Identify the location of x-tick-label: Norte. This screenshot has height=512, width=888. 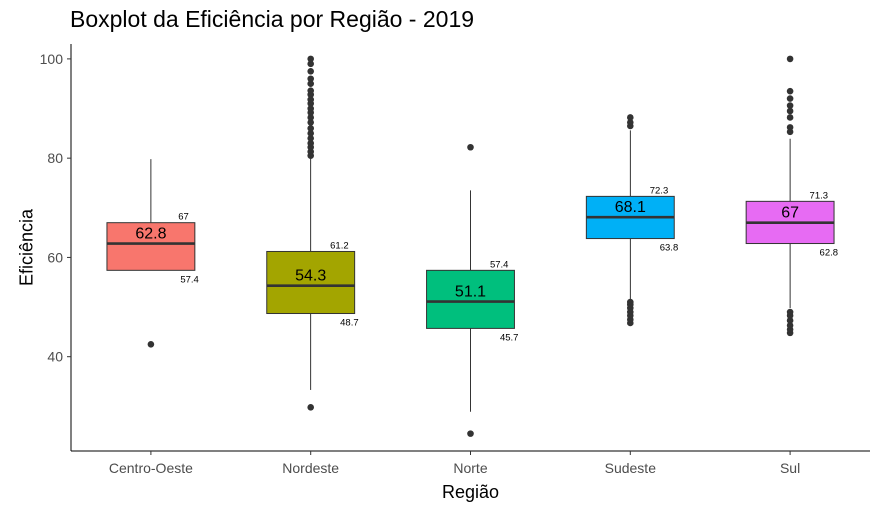
(470, 468).